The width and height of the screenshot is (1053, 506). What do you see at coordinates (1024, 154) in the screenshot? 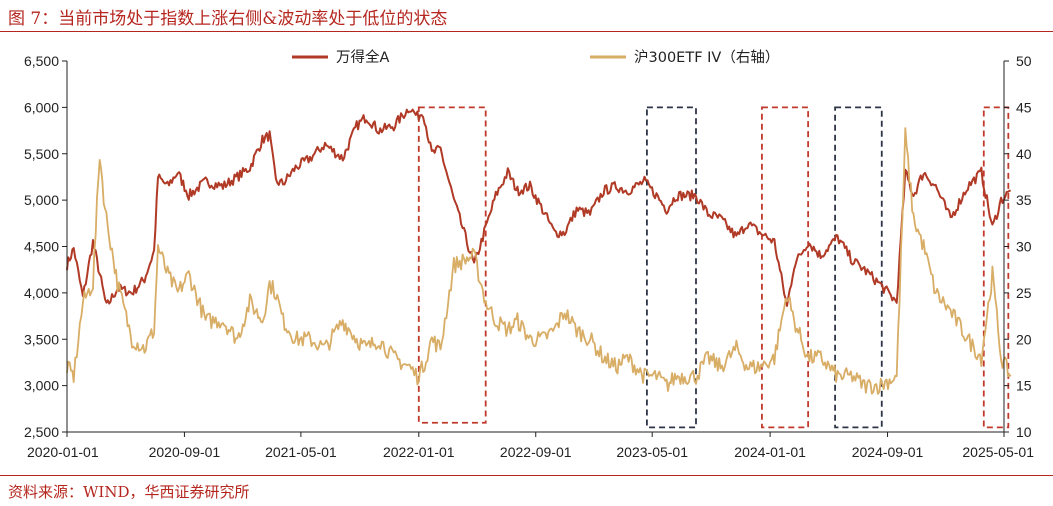
I see `right-tick-label: 40` at bounding box center [1024, 154].